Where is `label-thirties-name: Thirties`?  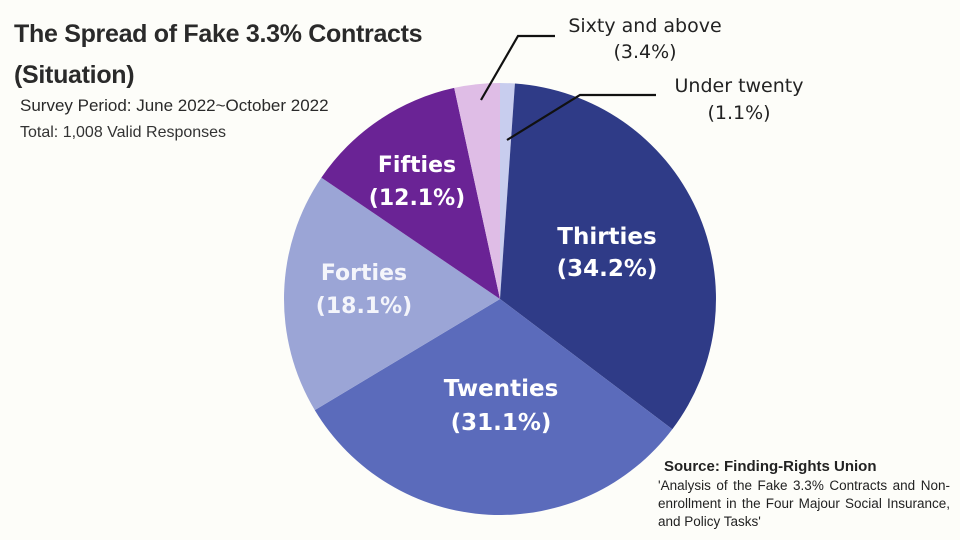 label-thirties-name: Thirties is located at coordinates (606, 237).